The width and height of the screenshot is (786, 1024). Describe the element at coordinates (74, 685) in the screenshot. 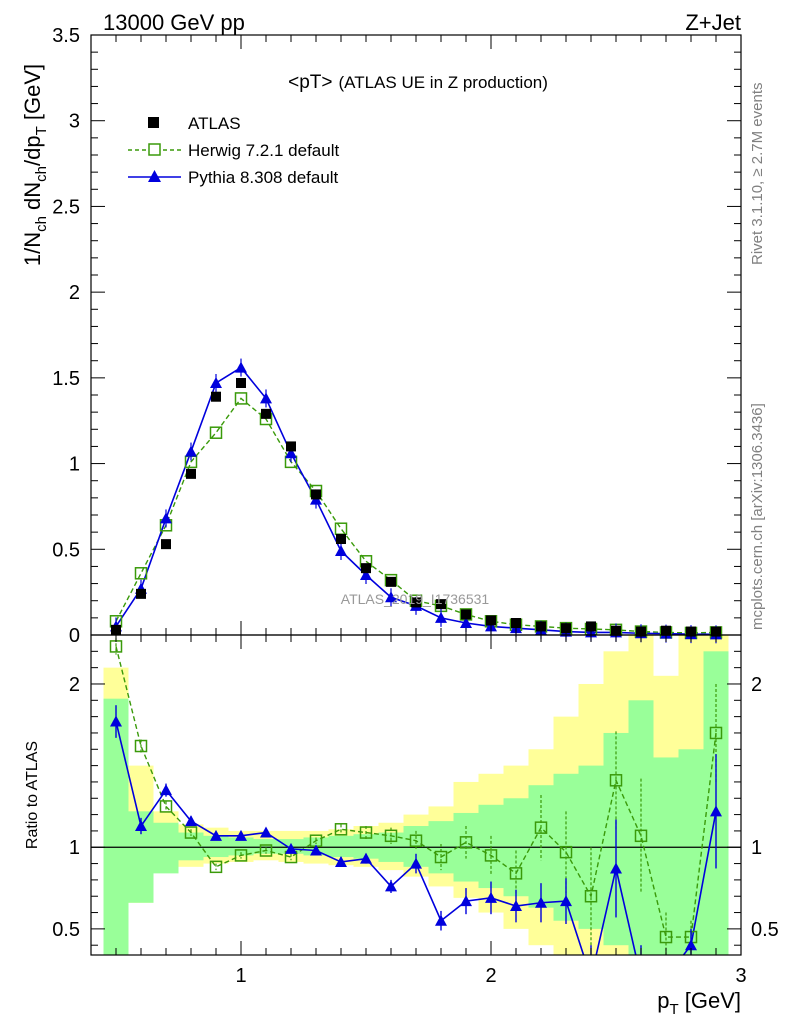

I see `ratio-y-tick-label: 2` at that location.